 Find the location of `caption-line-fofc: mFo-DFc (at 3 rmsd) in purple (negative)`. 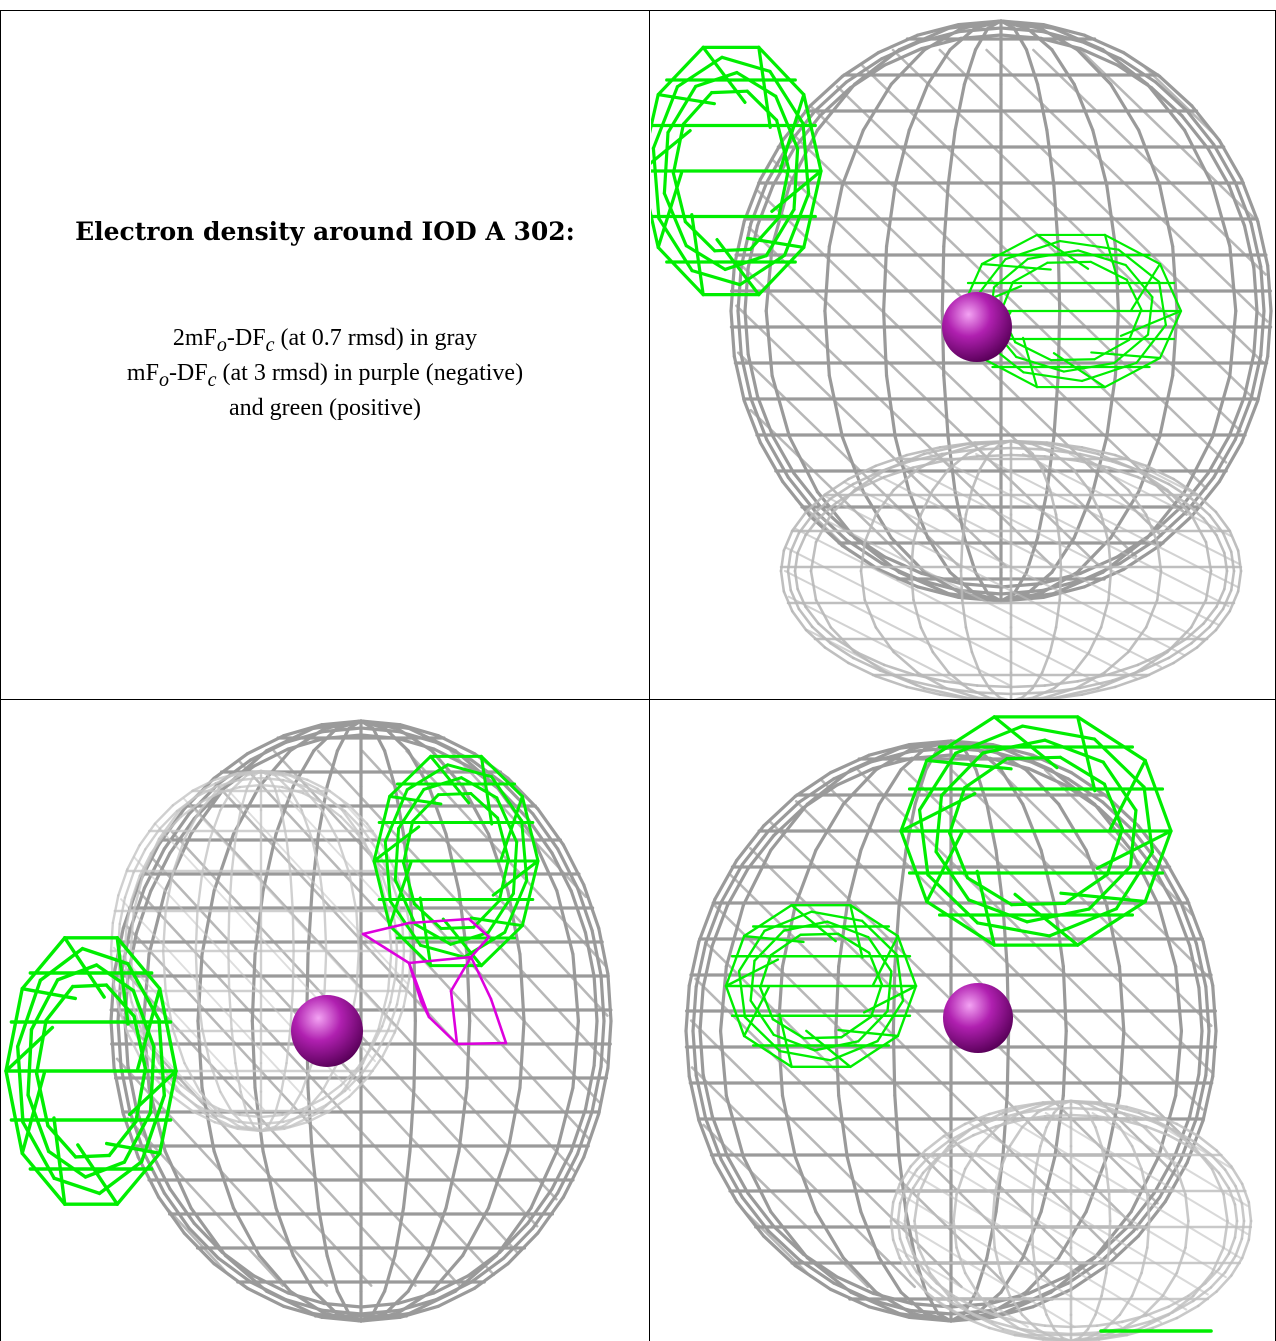

caption-line-fofc: mFo-DFc (at 3 rmsd) in purple (negative) is located at coordinates (325, 375).